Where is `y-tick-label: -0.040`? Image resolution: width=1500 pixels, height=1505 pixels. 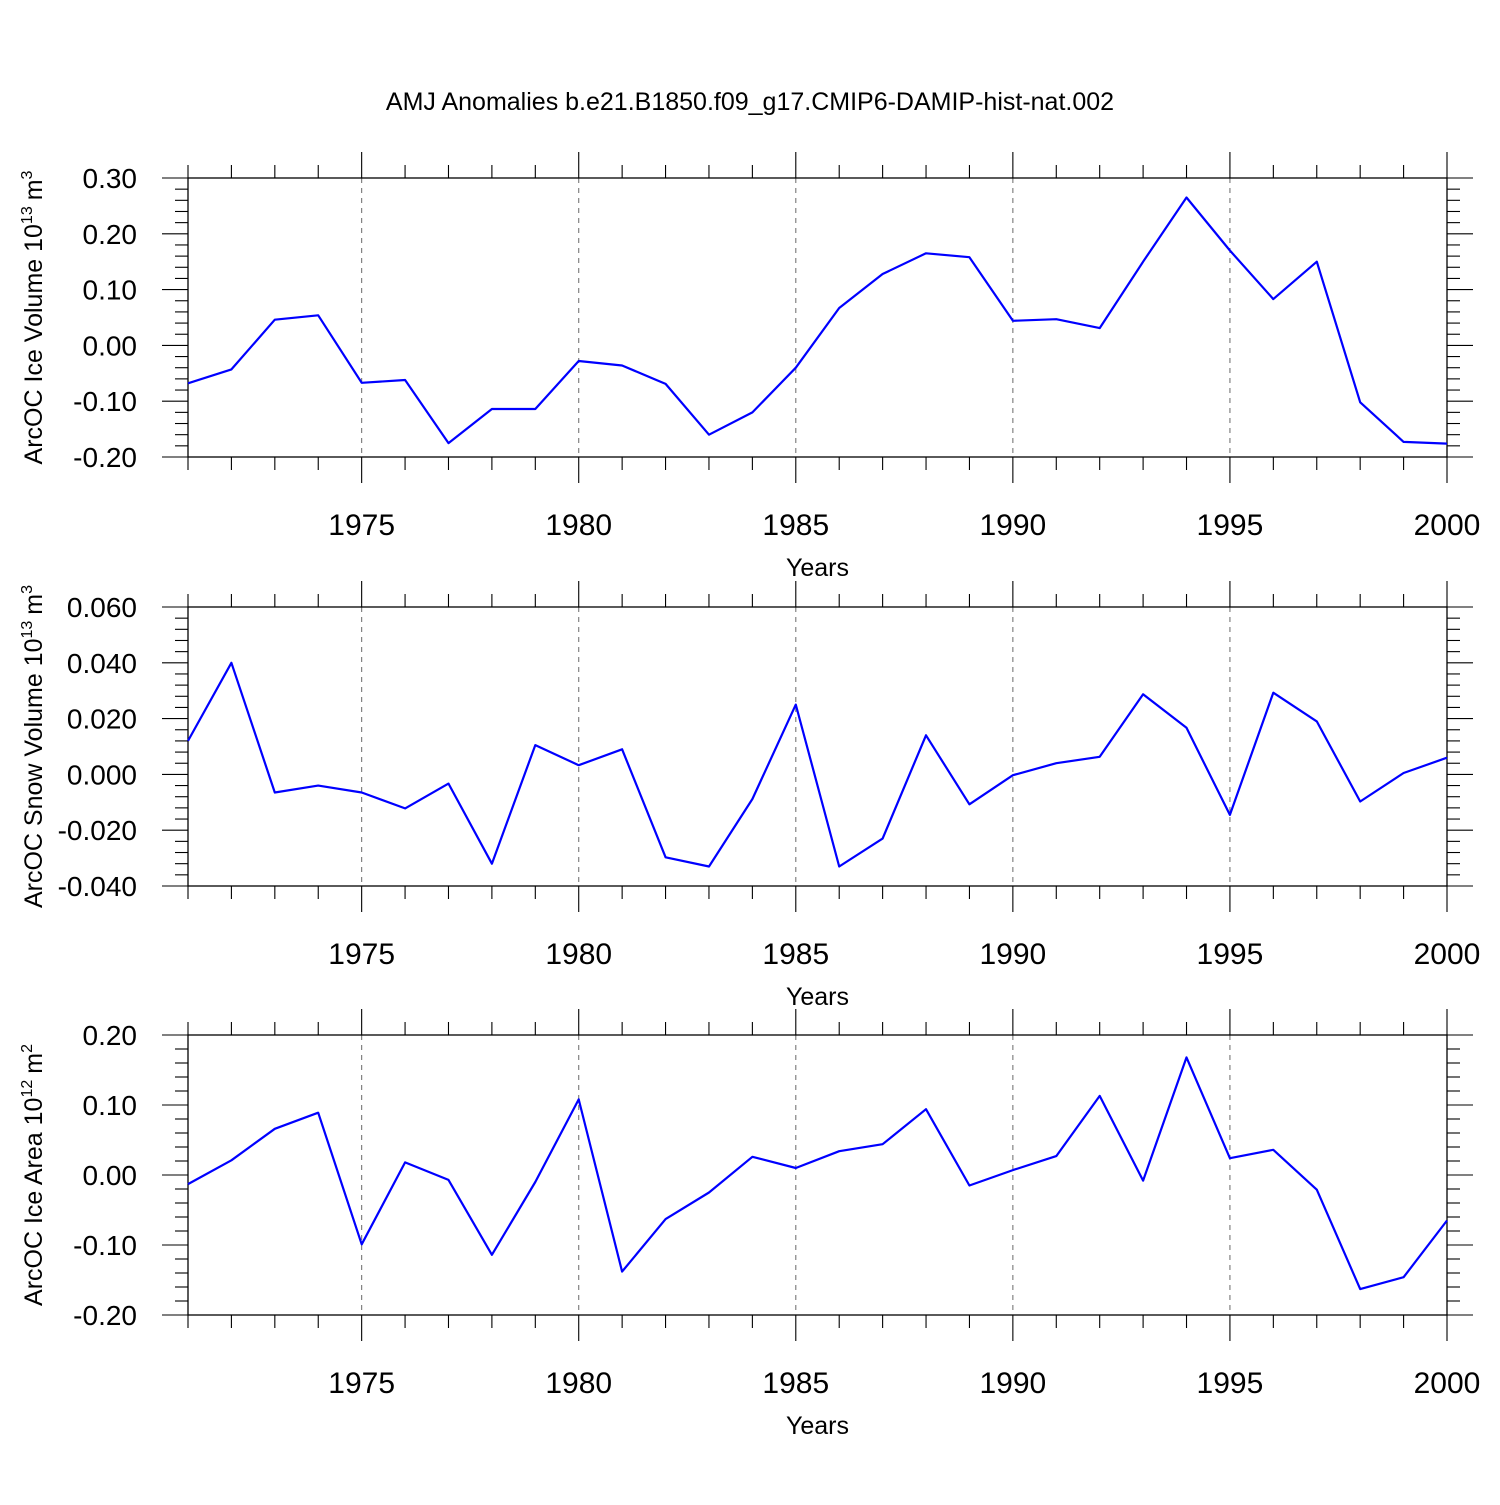 y-tick-label: -0.040 is located at coordinates (97, 886).